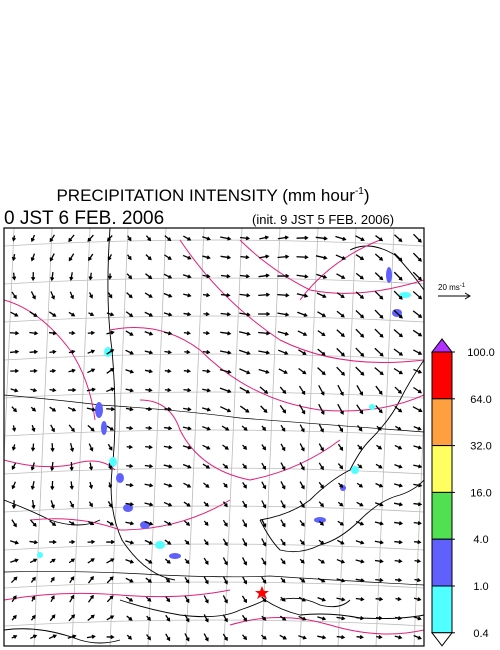 The width and height of the screenshot is (500, 650). I want to click on vector-scale-text: 20 ms, so click(449, 287).